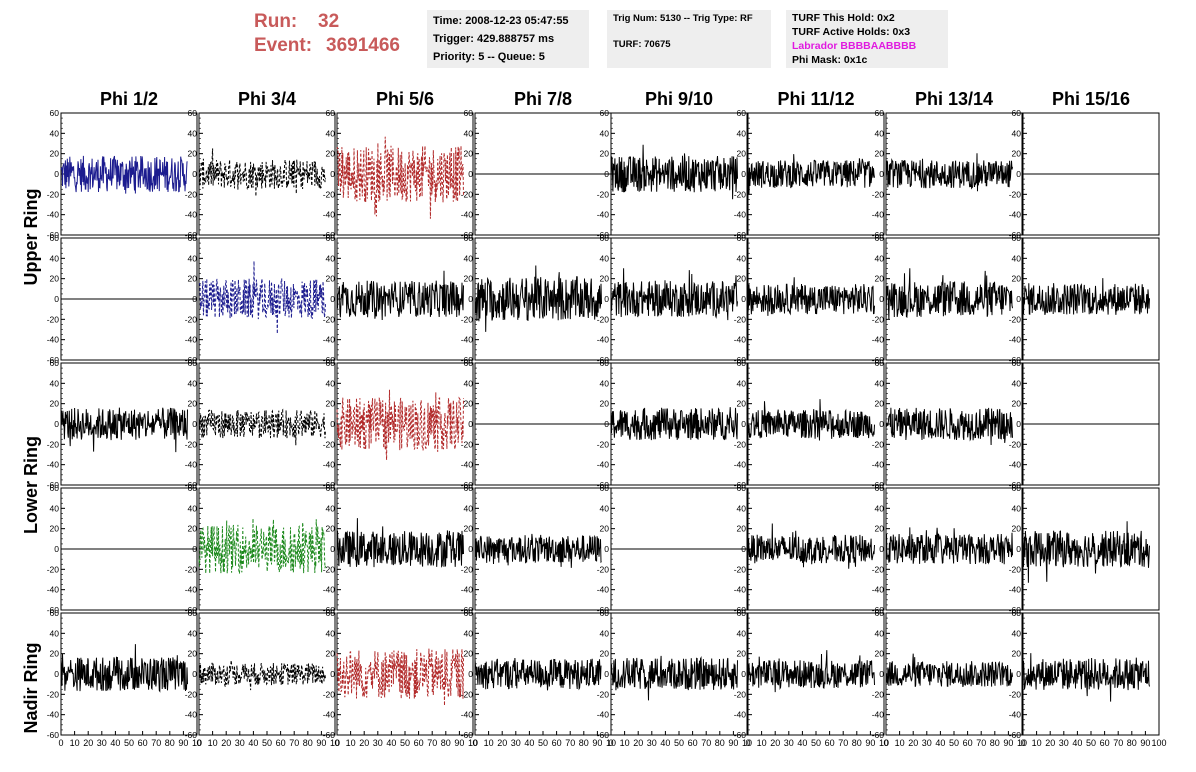 Image resolution: width=1196 pixels, height=772 pixels. I want to click on x-tick-label: 40, so click(802, 743).